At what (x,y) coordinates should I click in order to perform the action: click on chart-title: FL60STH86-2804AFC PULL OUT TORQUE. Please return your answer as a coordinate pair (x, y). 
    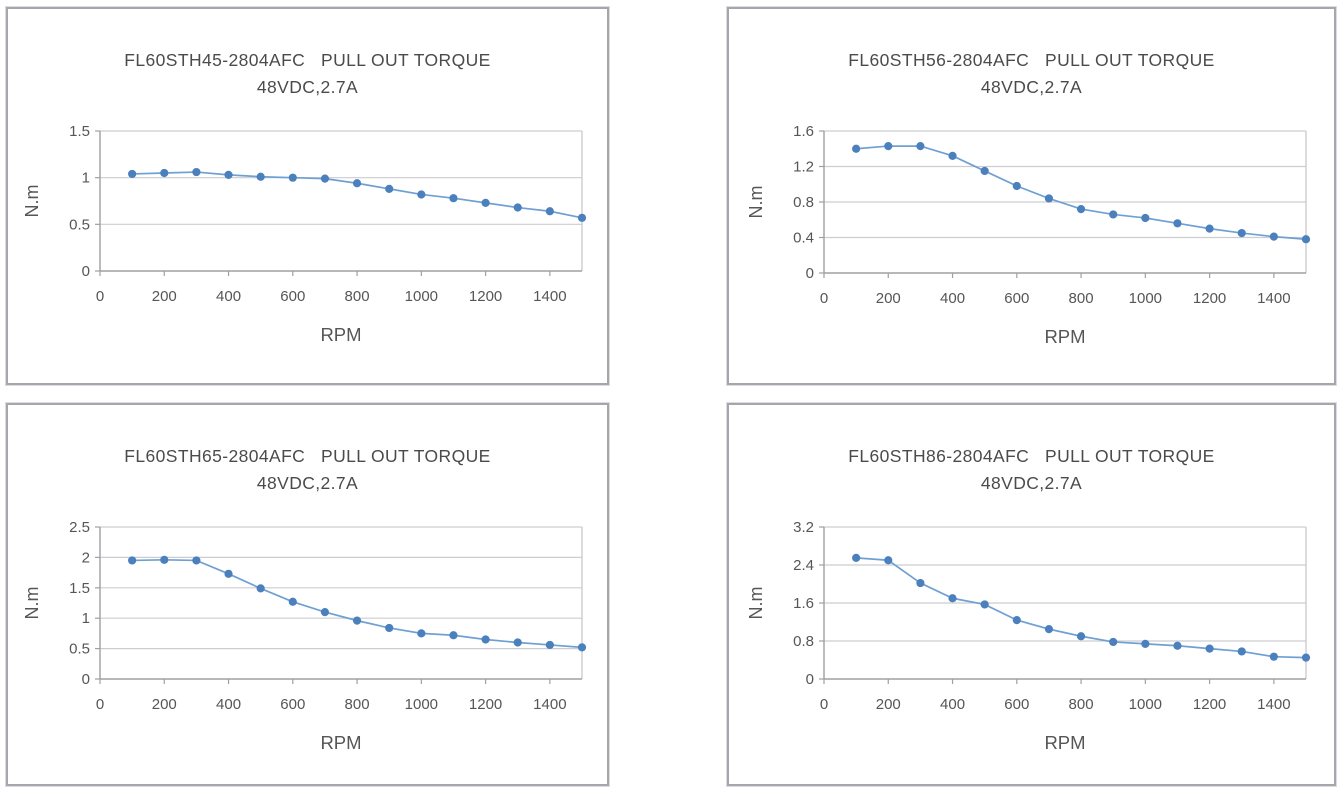
    Looking at the image, I should click on (1031, 456).